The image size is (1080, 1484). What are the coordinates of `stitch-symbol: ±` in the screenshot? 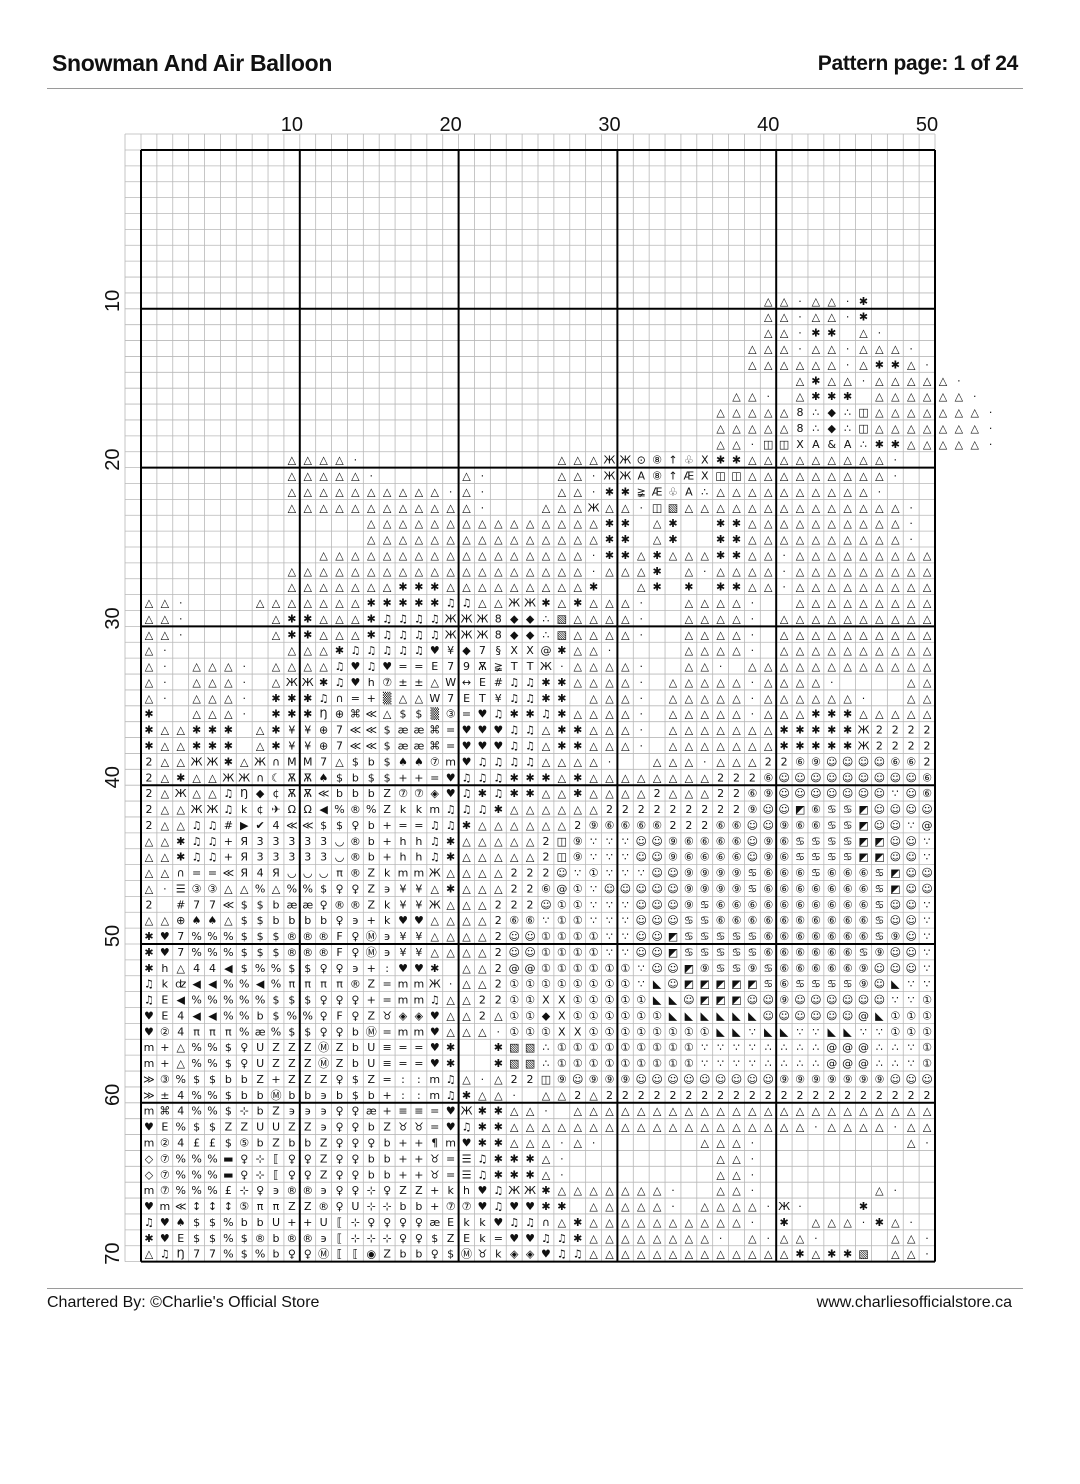 It's located at (402, 682).